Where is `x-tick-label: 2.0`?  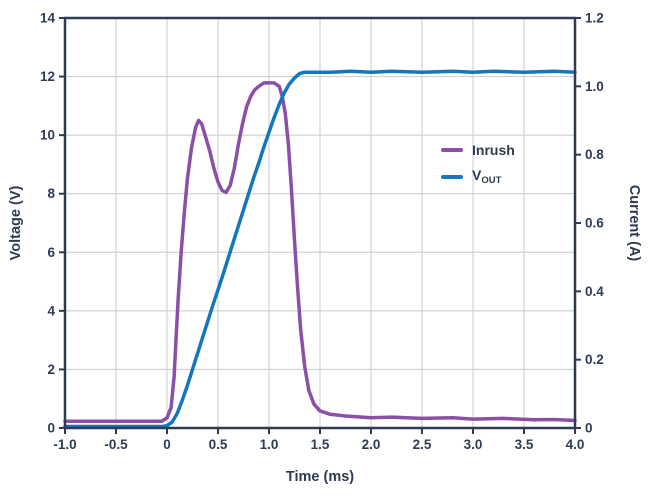
x-tick-label: 2.0 is located at coordinates (371, 444).